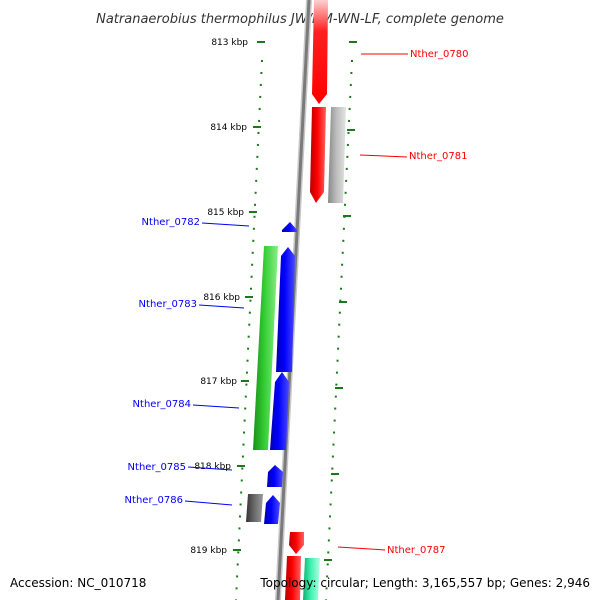 Image resolution: width=600 pixels, height=600 pixels. What do you see at coordinates (340, 320) in the screenshot?
I see `right-ruler` at bounding box center [340, 320].